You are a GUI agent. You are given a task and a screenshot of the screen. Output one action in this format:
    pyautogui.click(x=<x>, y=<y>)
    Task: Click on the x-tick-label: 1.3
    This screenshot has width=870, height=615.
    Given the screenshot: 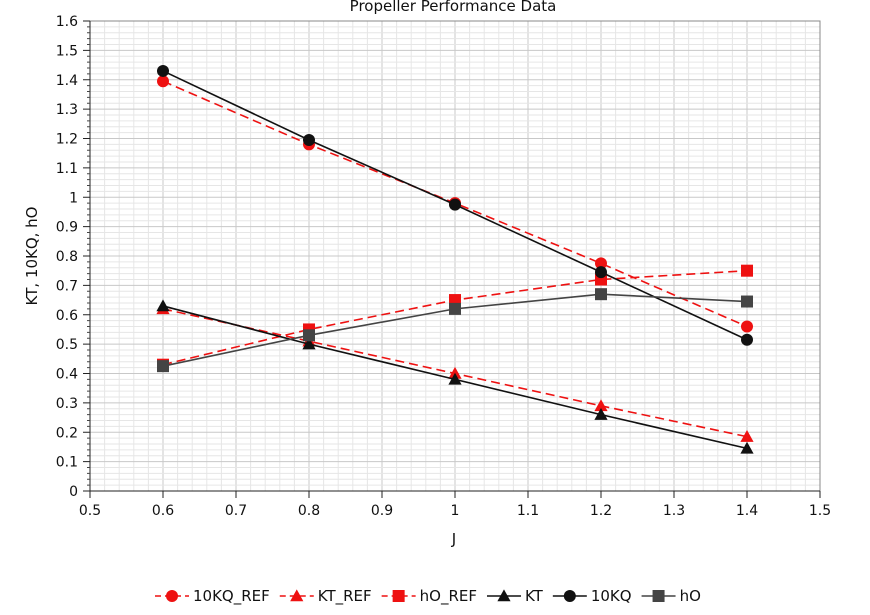 What is the action you would take?
    pyautogui.click(x=674, y=511)
    